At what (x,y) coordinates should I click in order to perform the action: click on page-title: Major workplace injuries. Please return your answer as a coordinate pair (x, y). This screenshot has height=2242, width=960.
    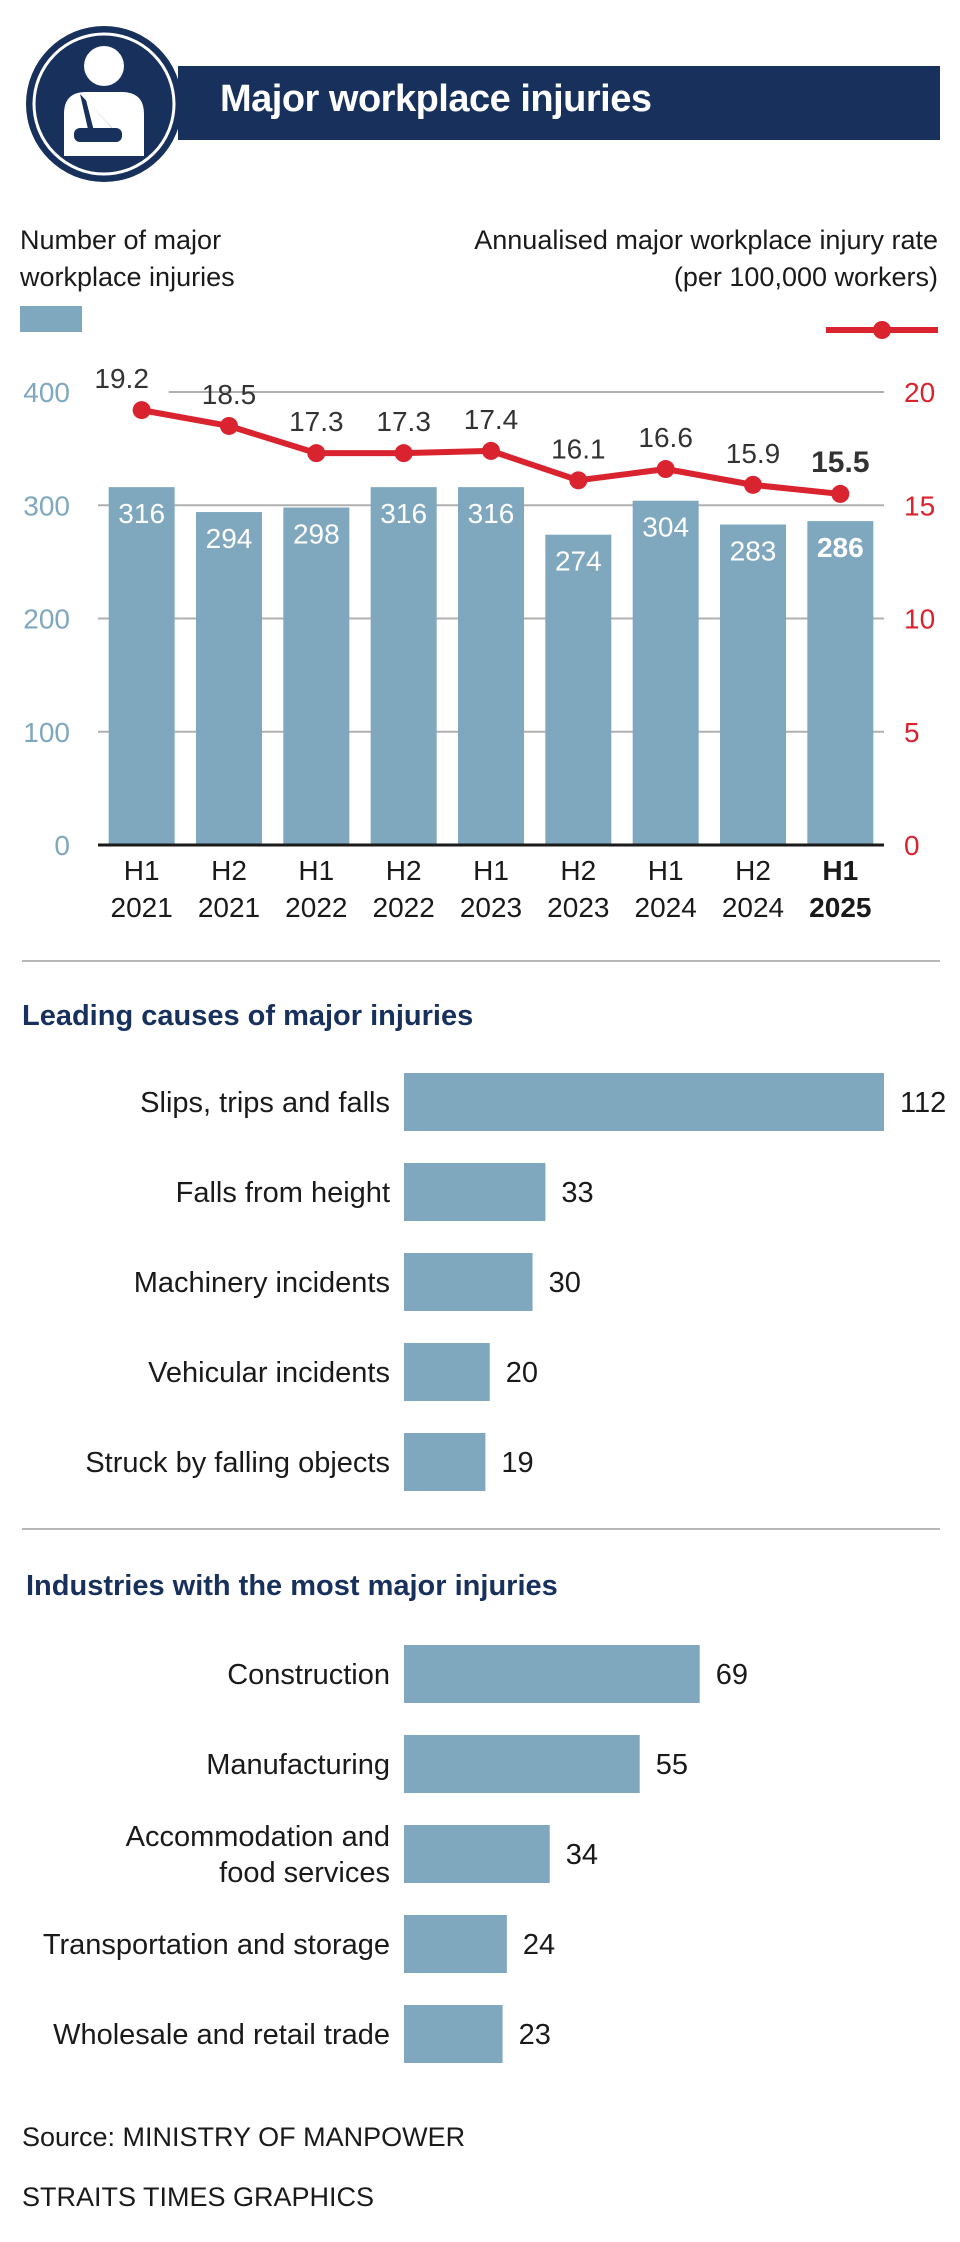
    Looking at the image, I should click on (436, 99).